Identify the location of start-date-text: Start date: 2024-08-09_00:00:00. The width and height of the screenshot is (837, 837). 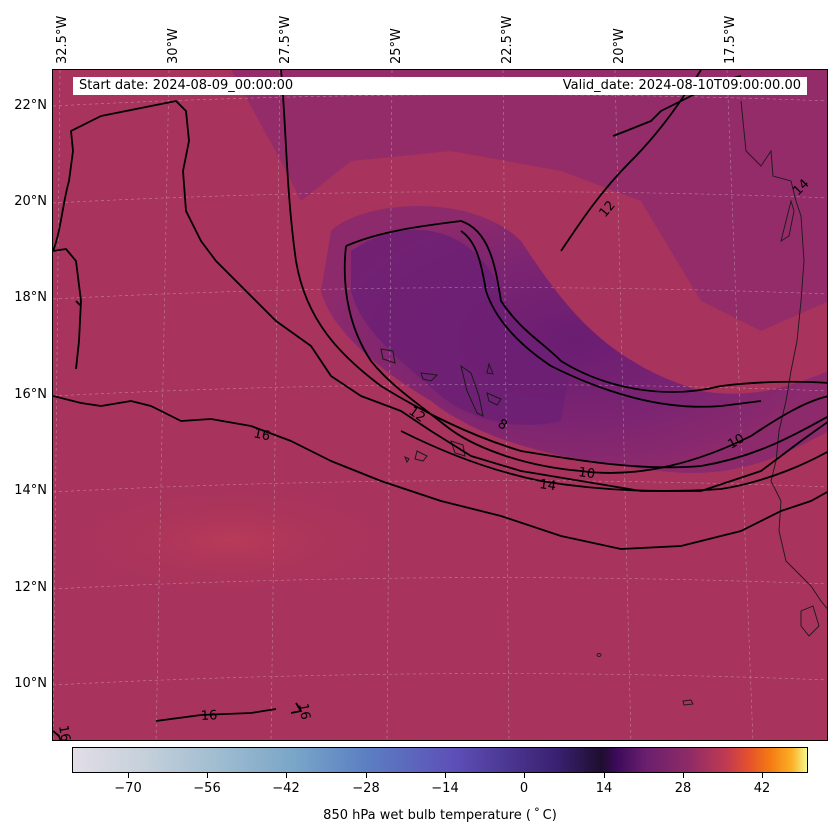
(186, 85).